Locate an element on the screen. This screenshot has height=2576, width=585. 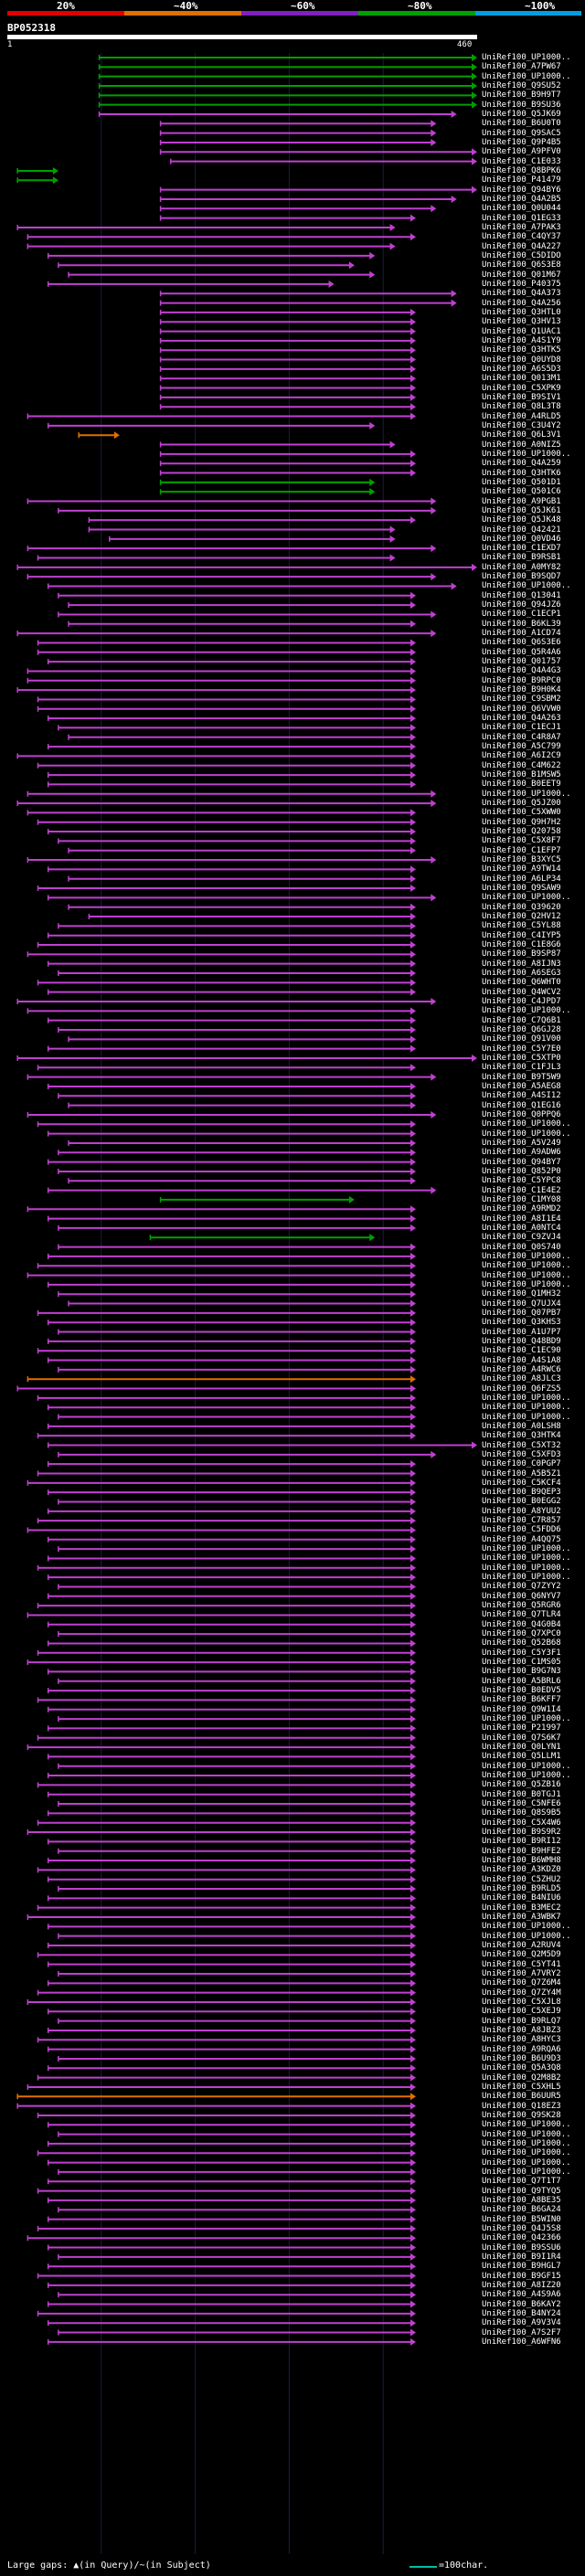
hit-label: UniRef100_A4SI12 is located at coordinates (521, 1096).